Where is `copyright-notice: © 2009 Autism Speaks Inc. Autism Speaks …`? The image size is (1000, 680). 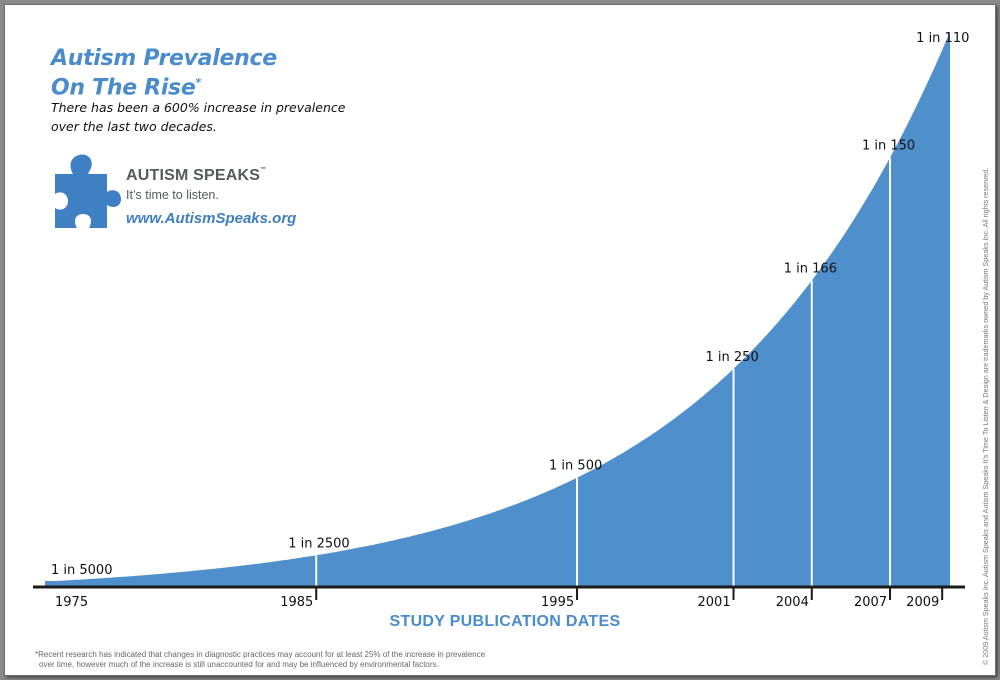
copyright-notice: © 2009 Autism Speaks Inc. Autism Speaks … is located at coordinates (985, 416).